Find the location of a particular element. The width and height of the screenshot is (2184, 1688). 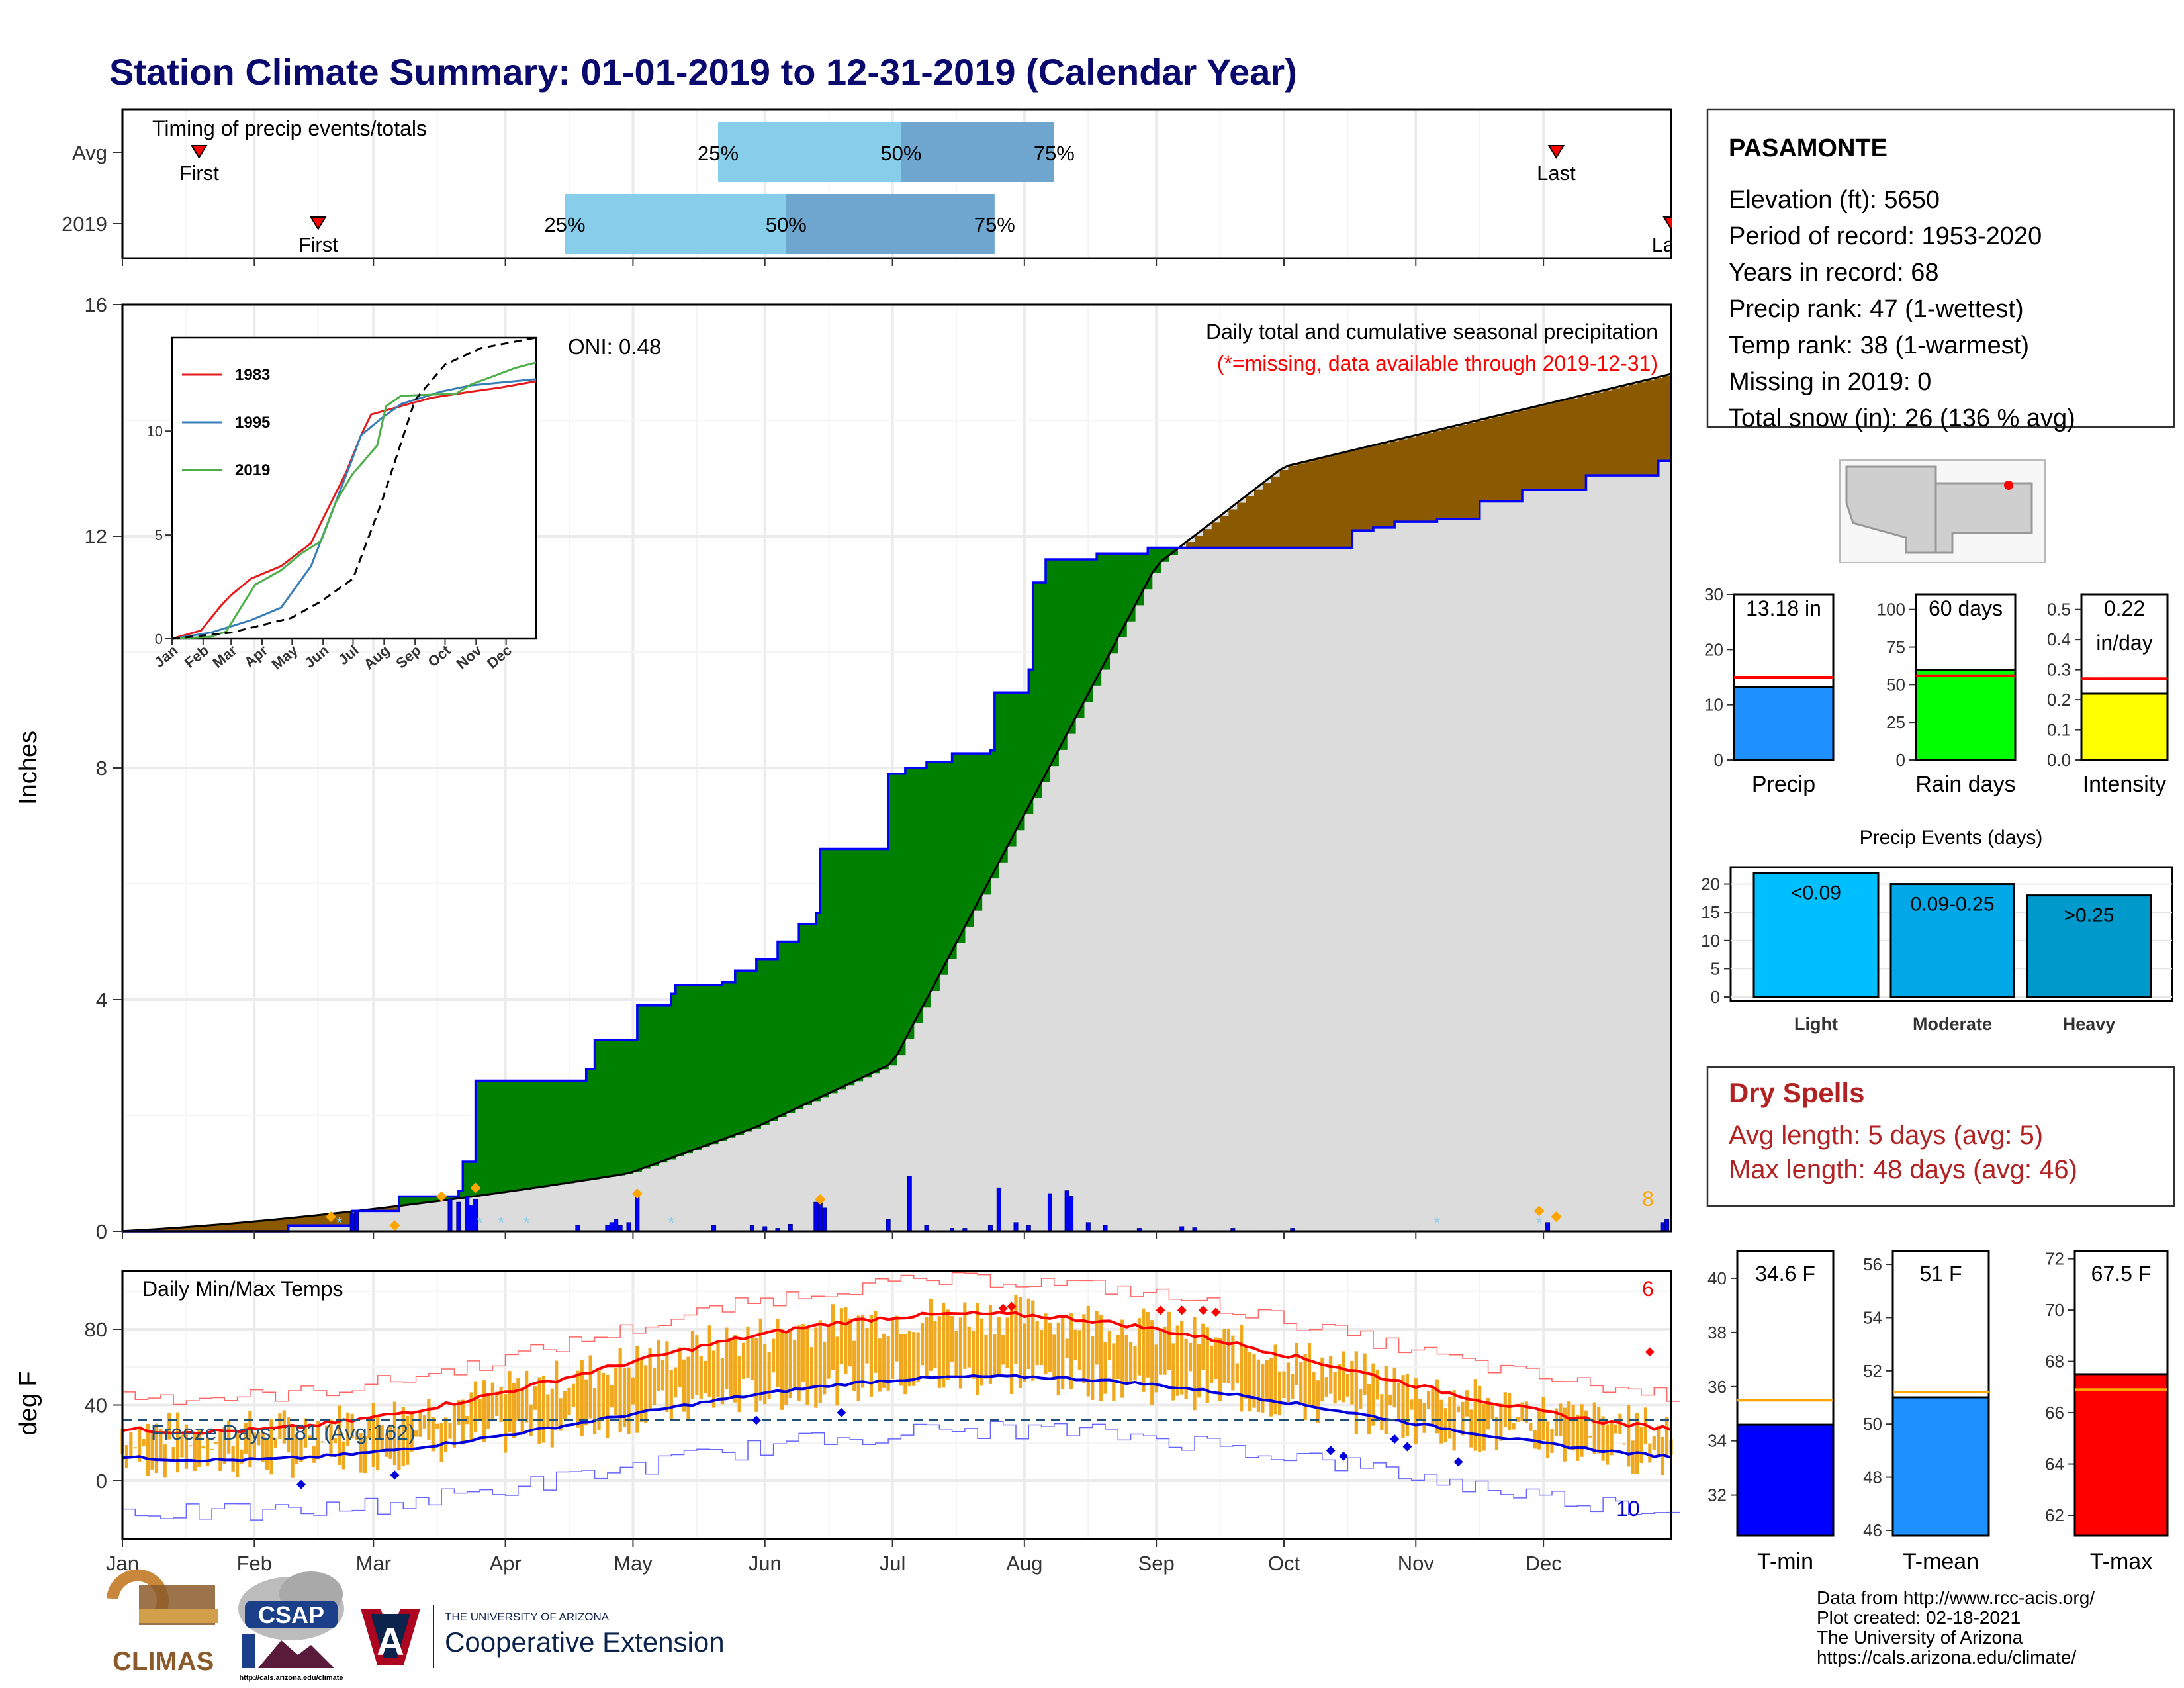

precip-ytick-label: 0 is located at coordinates (101, 1231).